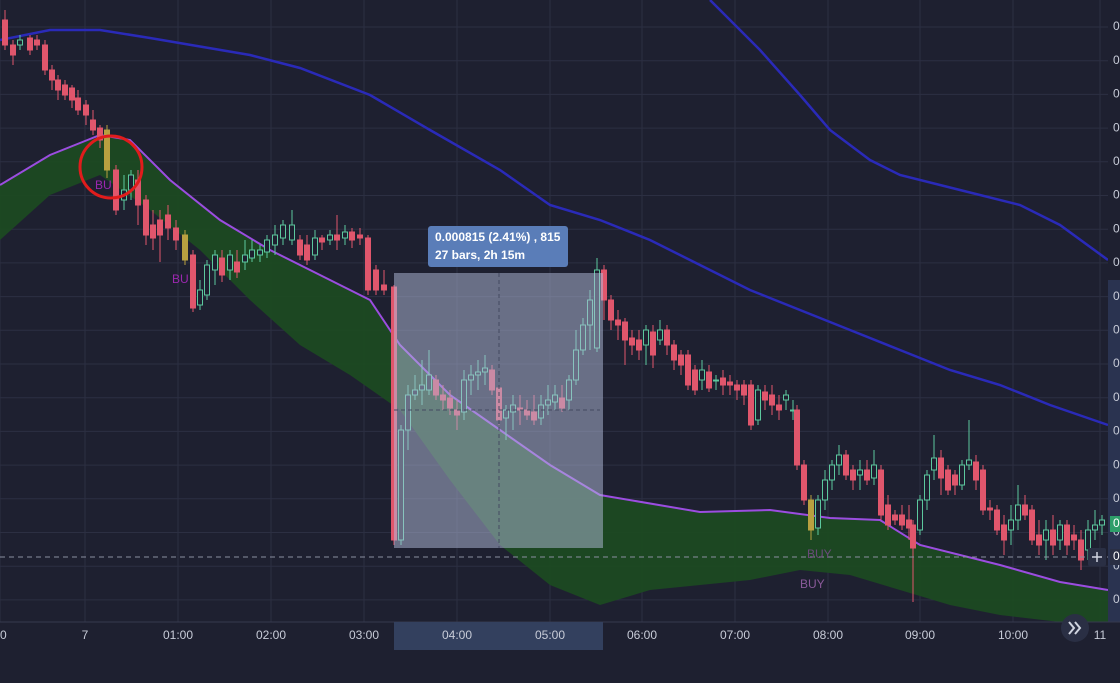 The image size is (1120, 683). What do you see at coordinates (1097, 557) in the screenshot?
I see `add-icon` at bounding box center [1097, 557].